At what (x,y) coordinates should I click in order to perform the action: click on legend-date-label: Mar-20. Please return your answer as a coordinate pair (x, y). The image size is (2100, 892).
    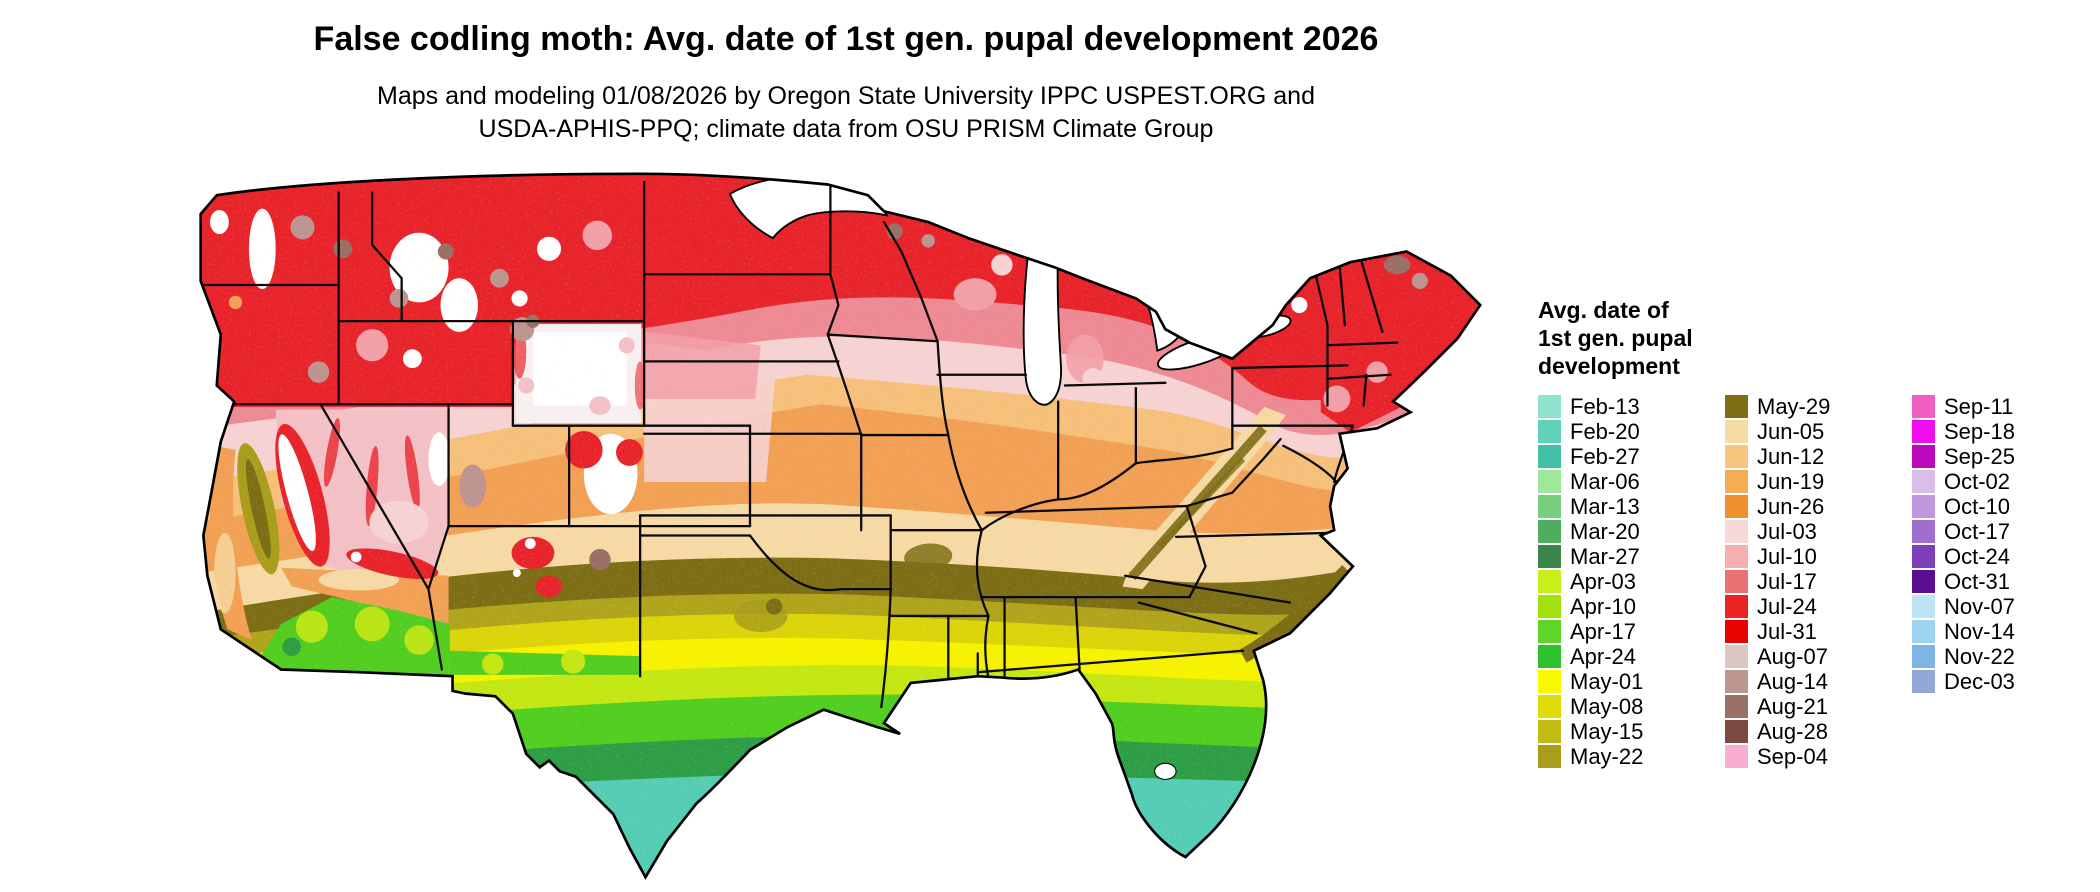
    Looking at the image, I should click on (1605, 531).